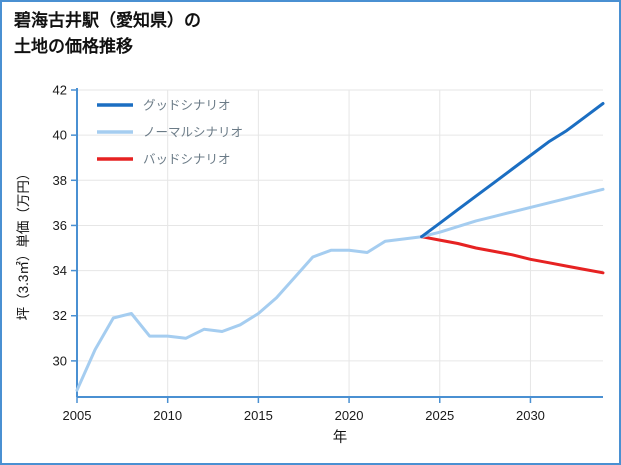 This screenshot has height=465, width=621. What do you see at coordinates (530, 415) in the screenshot?
I see `x-tick-label: 2030` at bounding box center [530, 415].